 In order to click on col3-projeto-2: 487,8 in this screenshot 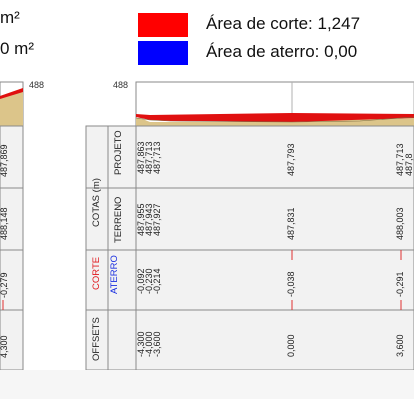, I will do `click(409, 164)`.